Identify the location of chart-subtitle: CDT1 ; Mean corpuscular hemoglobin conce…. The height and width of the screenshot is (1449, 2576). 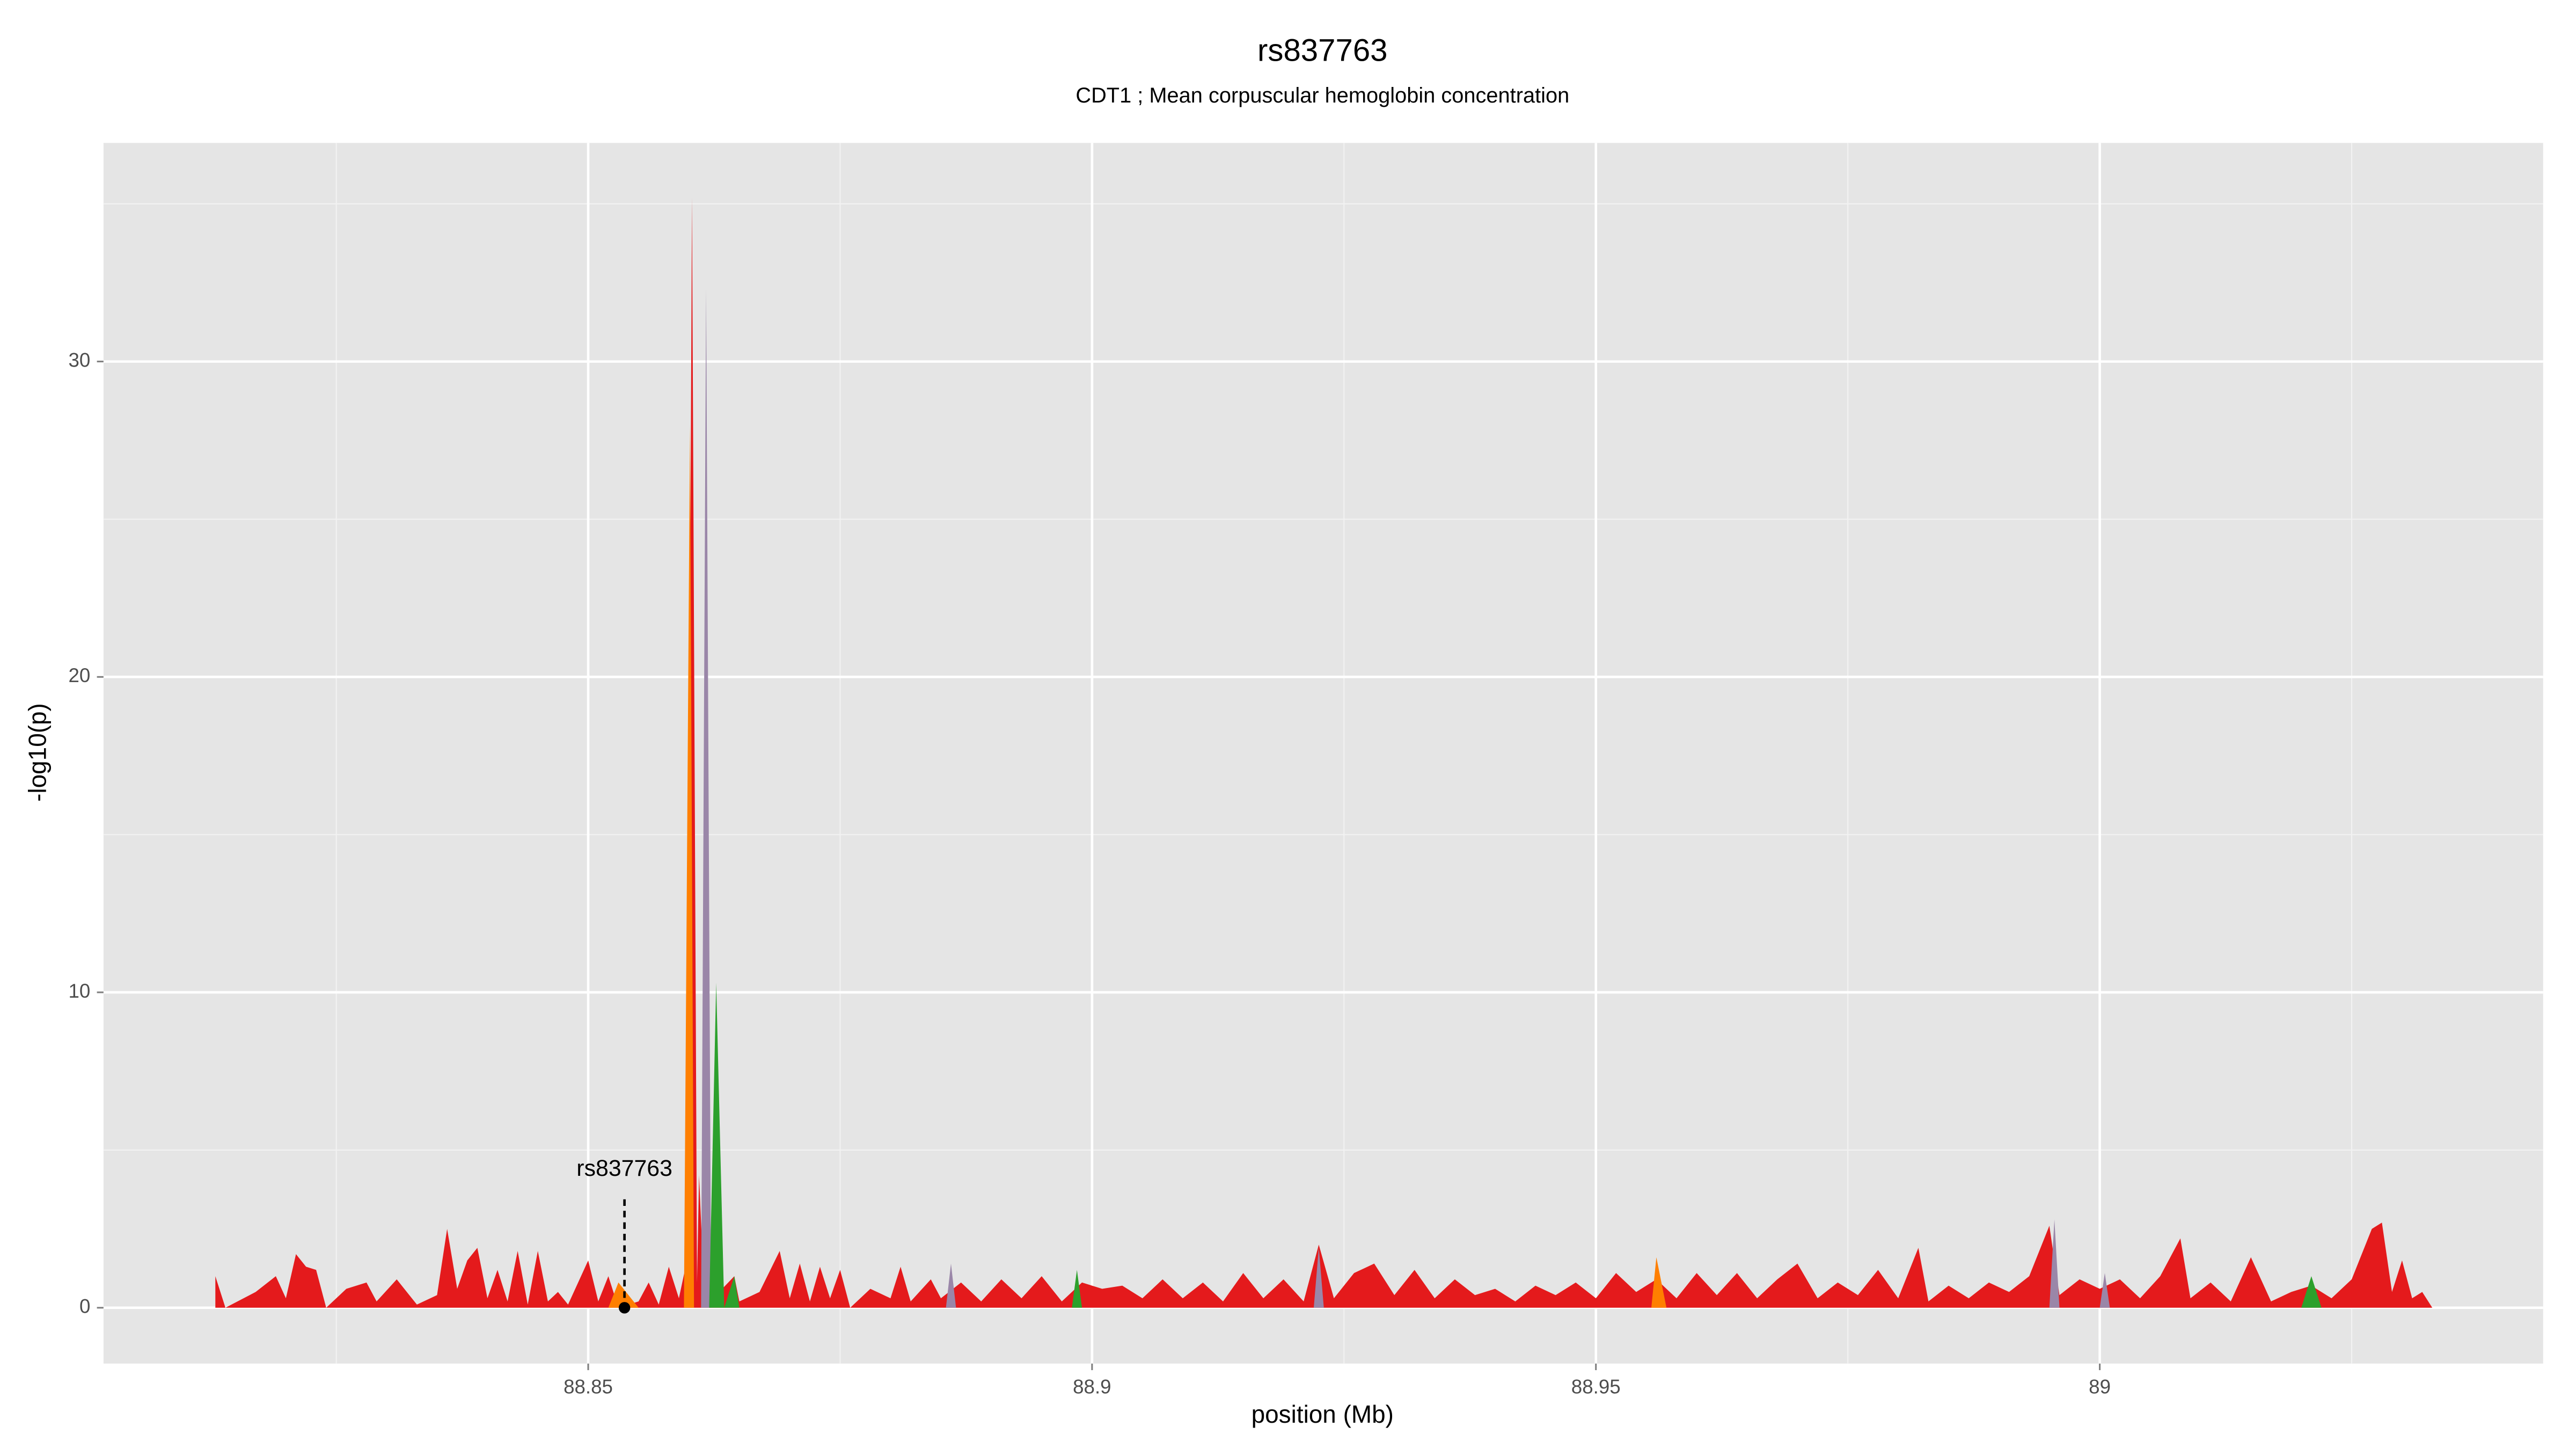
(1322, 95).